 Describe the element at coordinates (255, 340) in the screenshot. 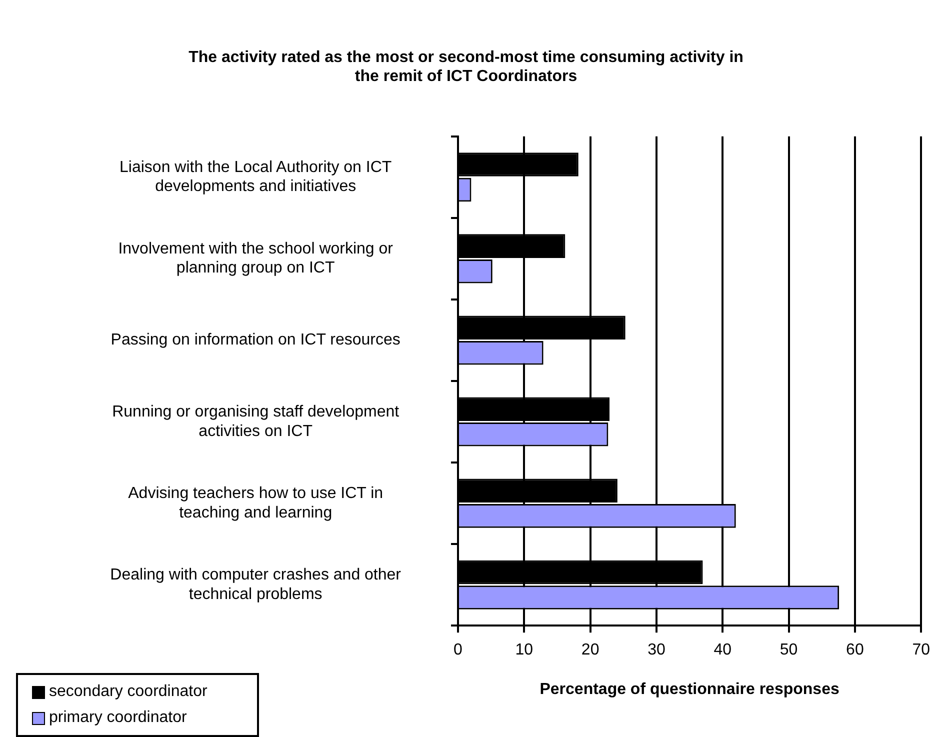

I see `y-tick-label: Passing on information on ICT resources` at that location.